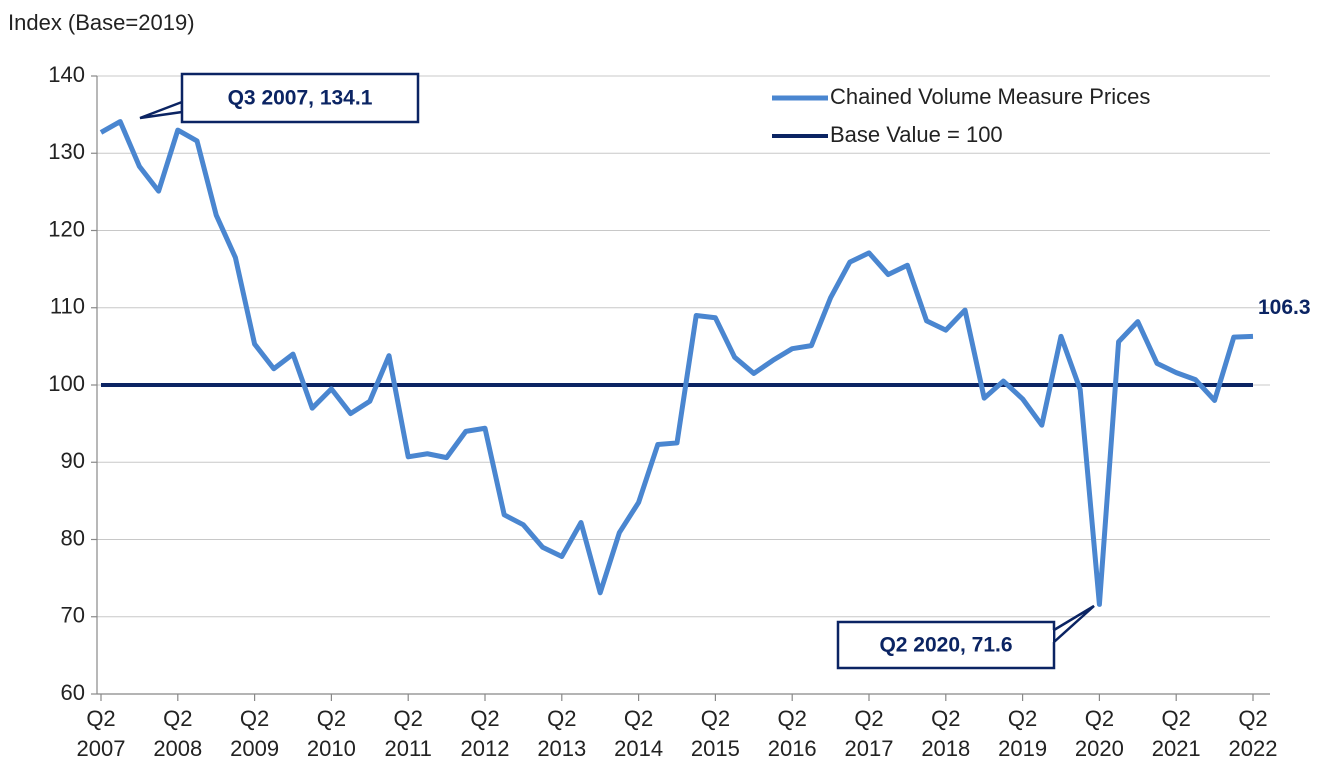  I want to click on x-tick-label: Q2 2008, so click(177, 733).